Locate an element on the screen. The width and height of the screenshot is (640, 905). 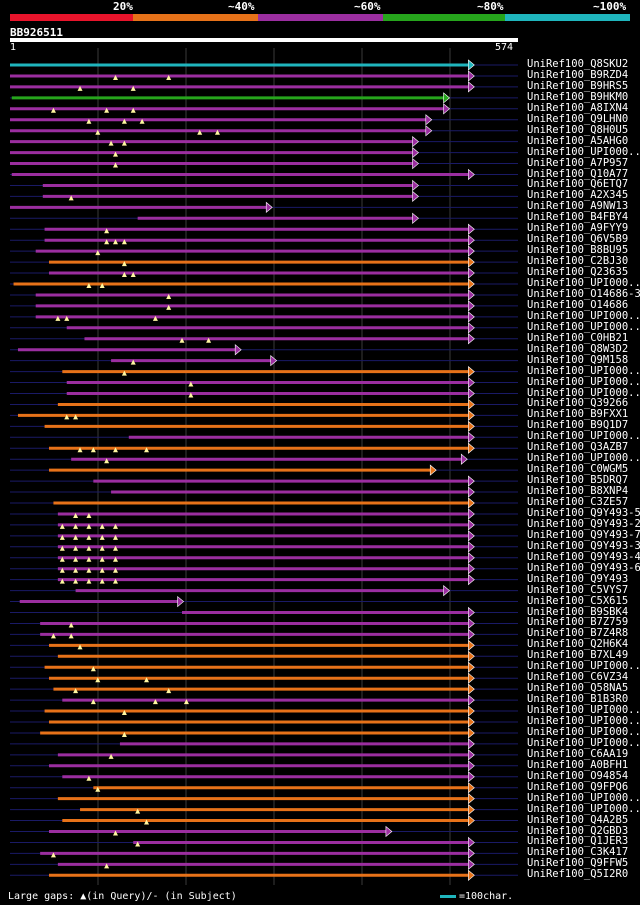
hit-label-link: UniRef100_B5DRQ7 is located at coordinates (578, 480).